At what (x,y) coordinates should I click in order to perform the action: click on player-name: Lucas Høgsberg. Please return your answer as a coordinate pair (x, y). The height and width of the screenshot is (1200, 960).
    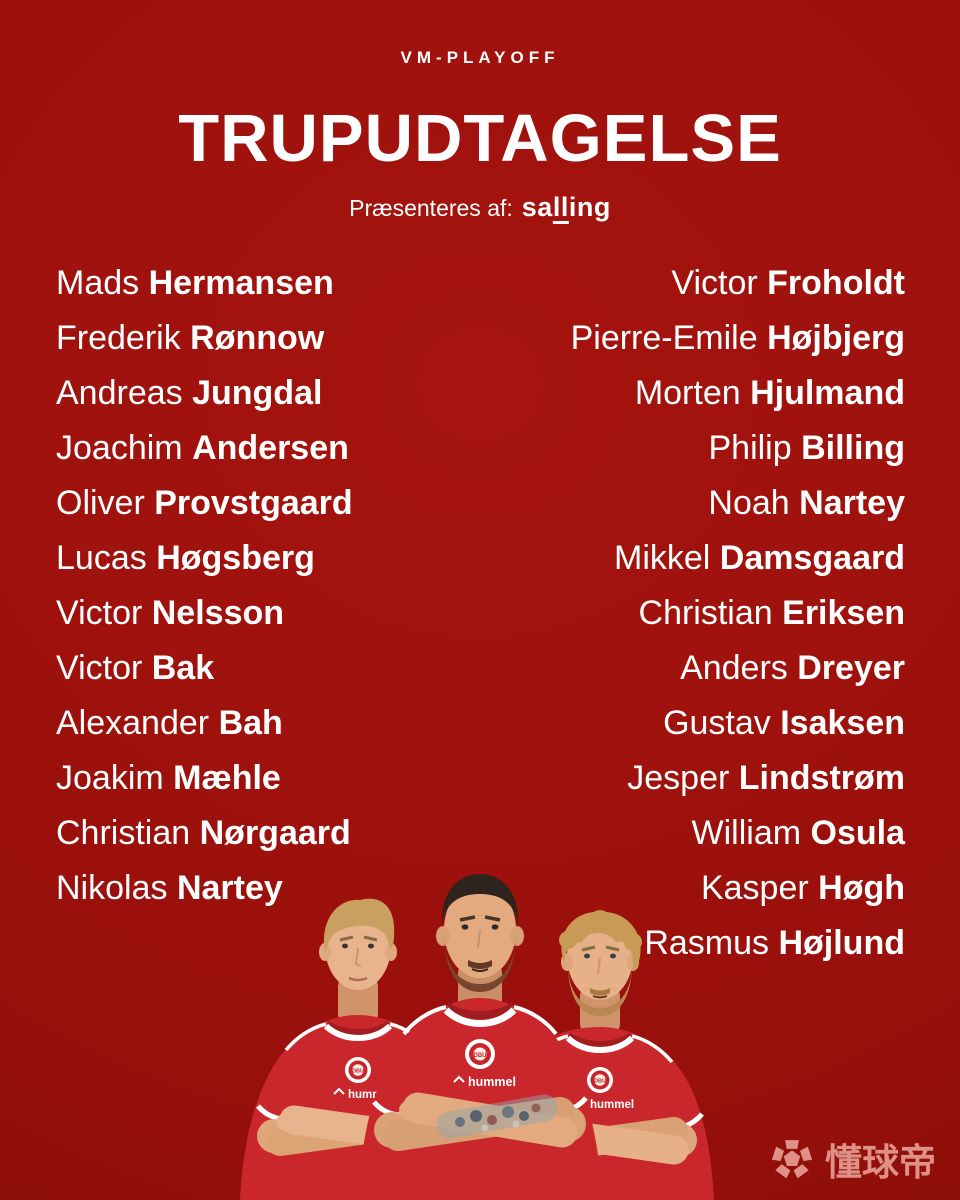
    Looking at the image, I should click on (204, 558).